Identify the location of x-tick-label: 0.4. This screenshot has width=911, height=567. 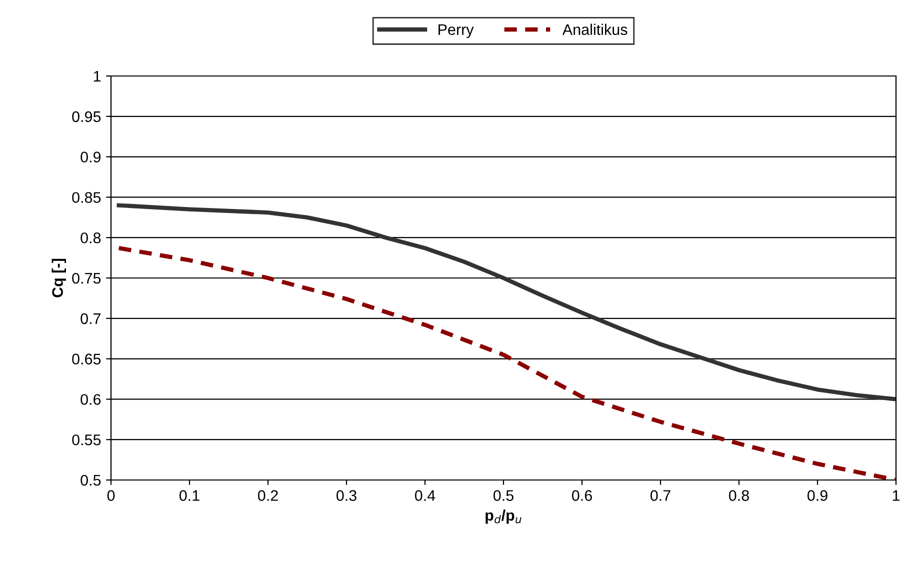
(425, 495).